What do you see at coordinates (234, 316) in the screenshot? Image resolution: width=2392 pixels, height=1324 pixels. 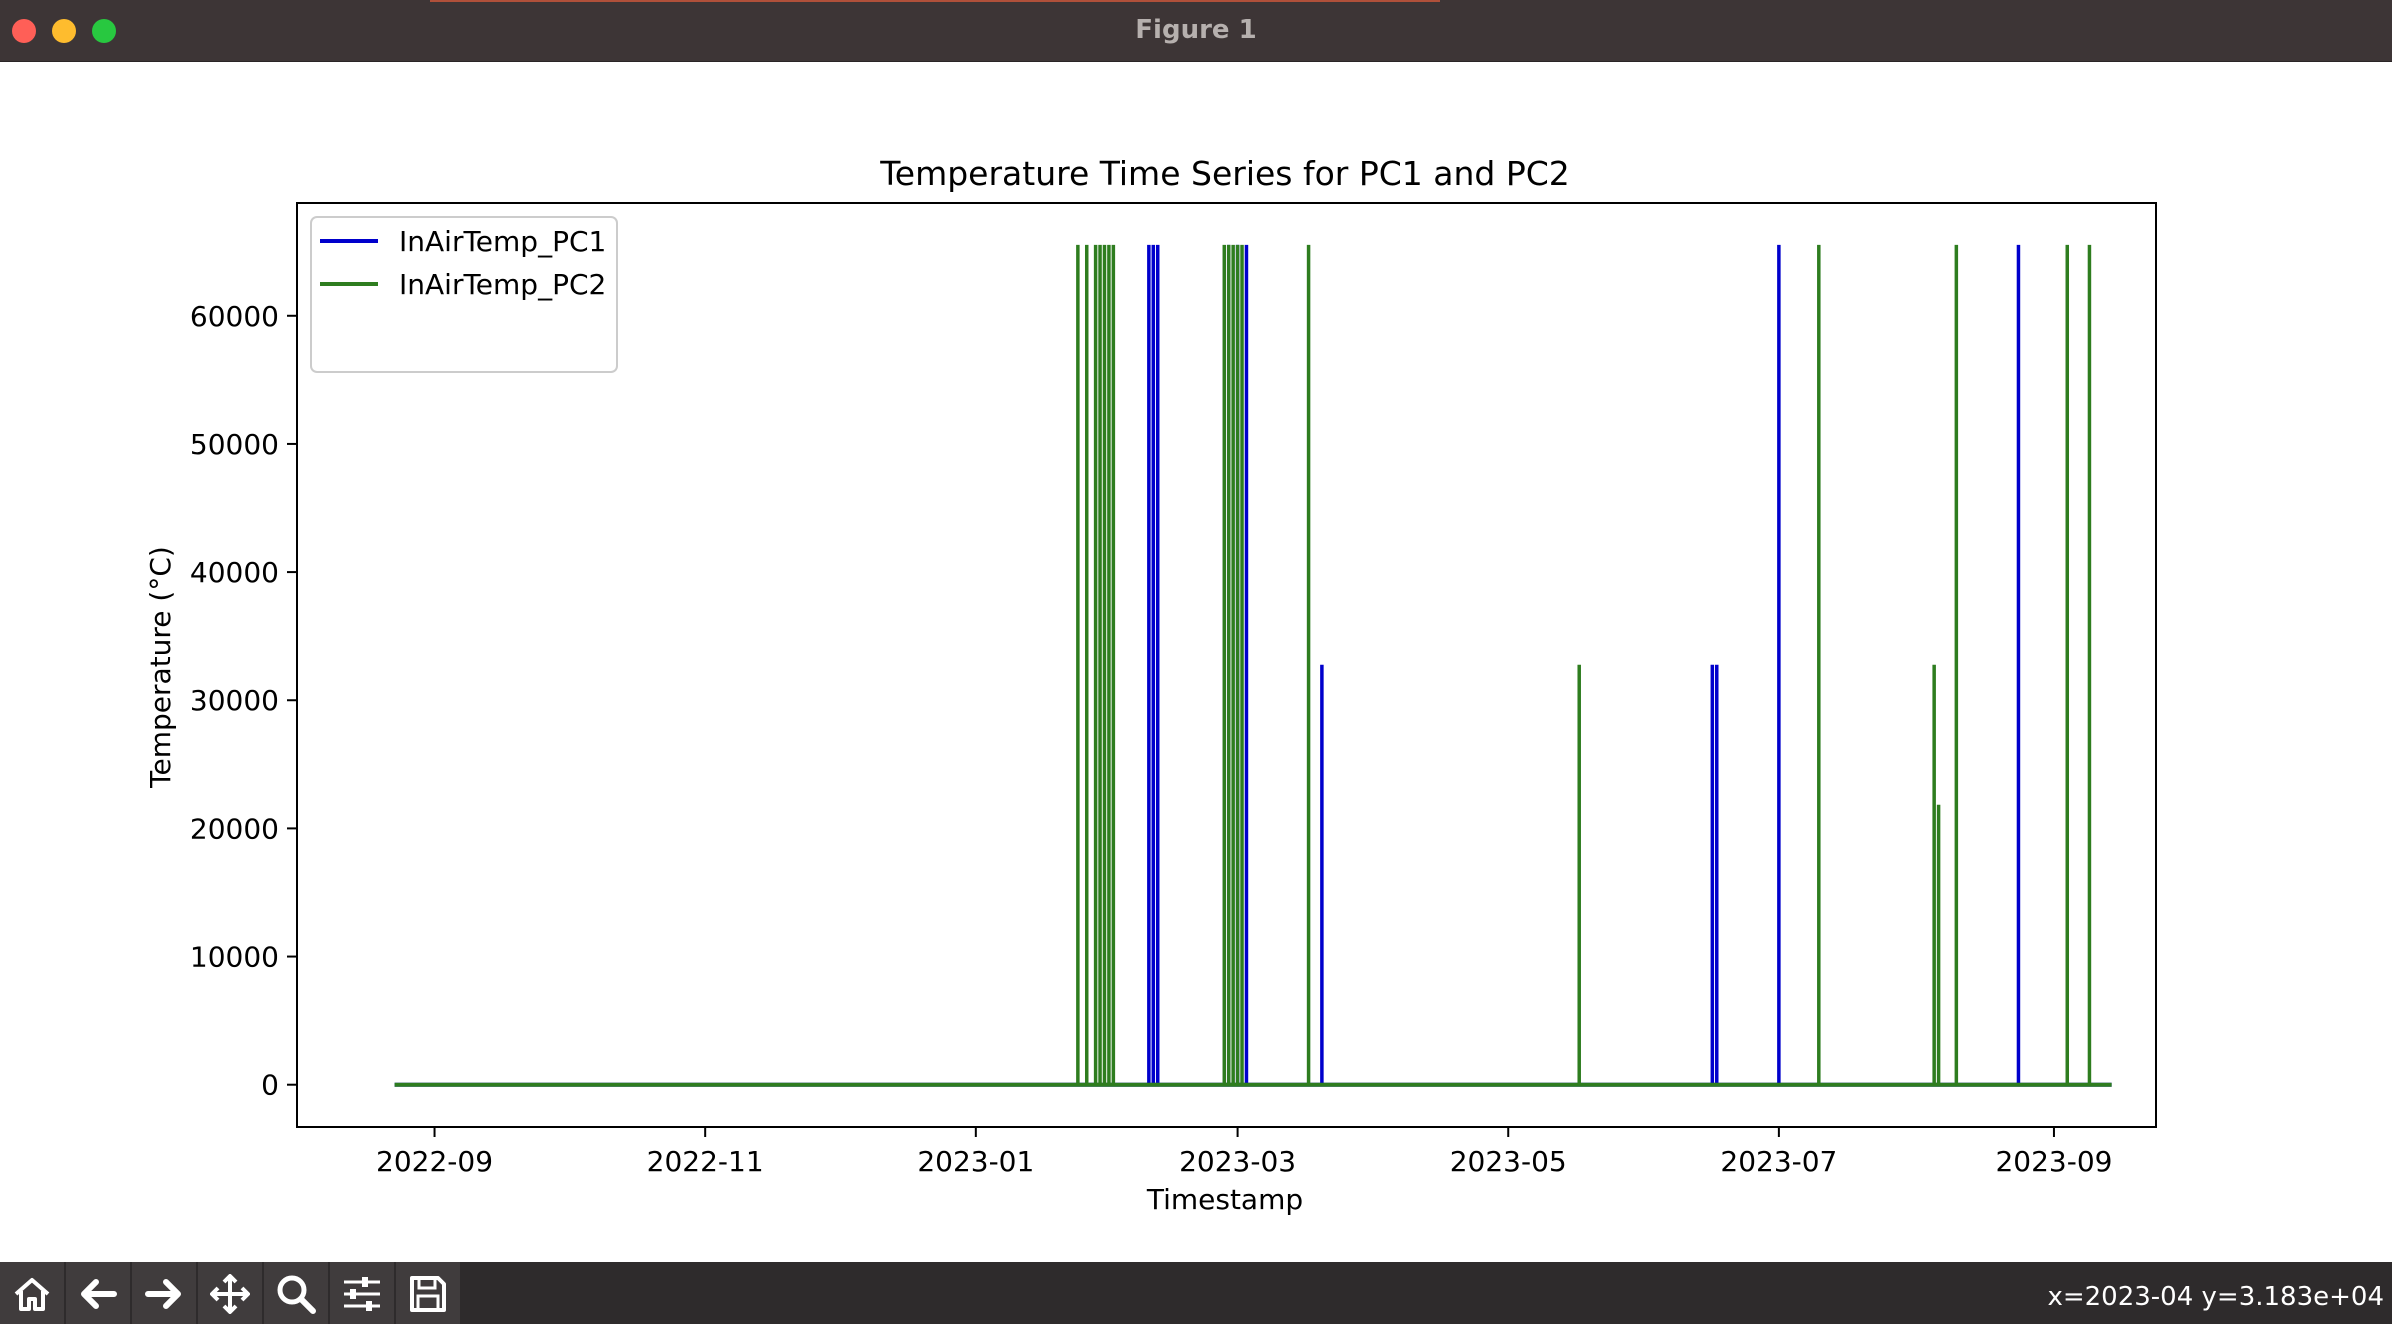 I see `y-tick-label: 60000` at bounding box center [234, 316].